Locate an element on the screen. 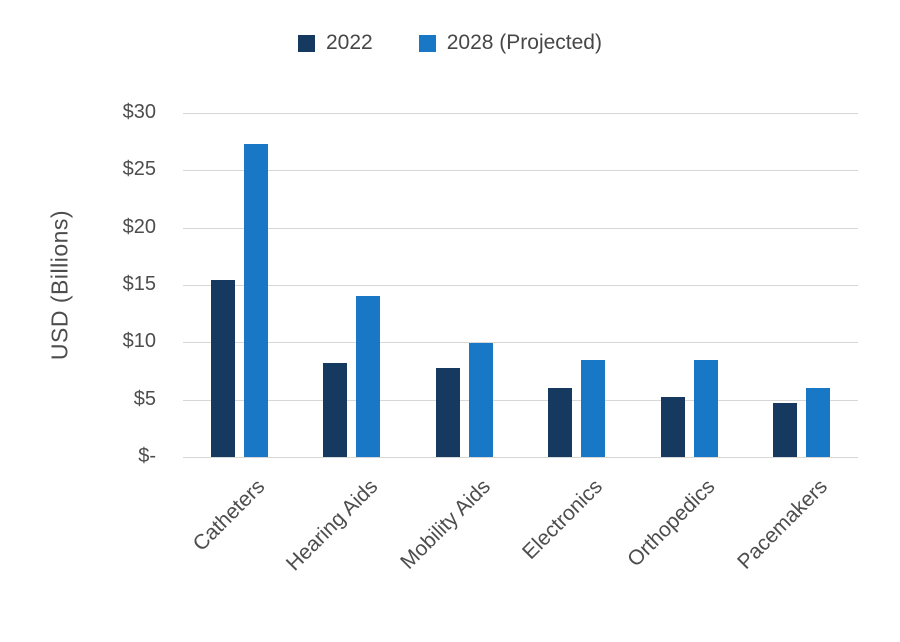  bar-group-hearing-aids is located at coordinates (352, 285).